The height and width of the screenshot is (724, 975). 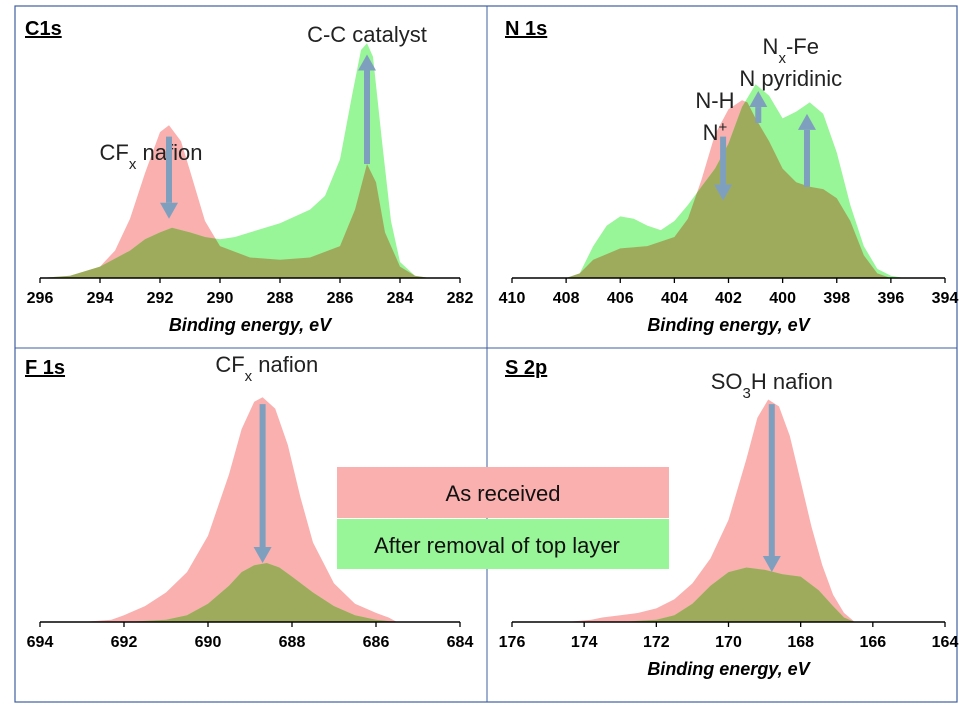 What do you see at coordinates (262, 483) in the screenshot?
I see `f1s-arrow` at bounding box center [262, 483].